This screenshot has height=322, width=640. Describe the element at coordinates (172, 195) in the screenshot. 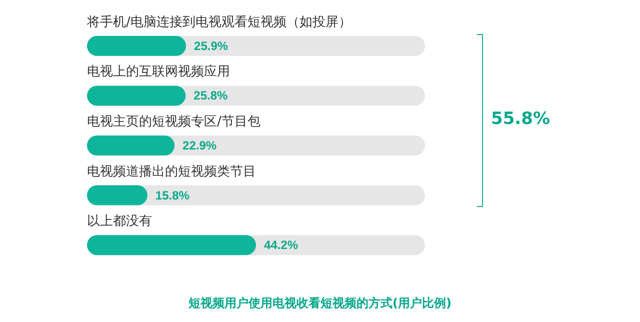

I see `data-label: 15.8%` at that location.